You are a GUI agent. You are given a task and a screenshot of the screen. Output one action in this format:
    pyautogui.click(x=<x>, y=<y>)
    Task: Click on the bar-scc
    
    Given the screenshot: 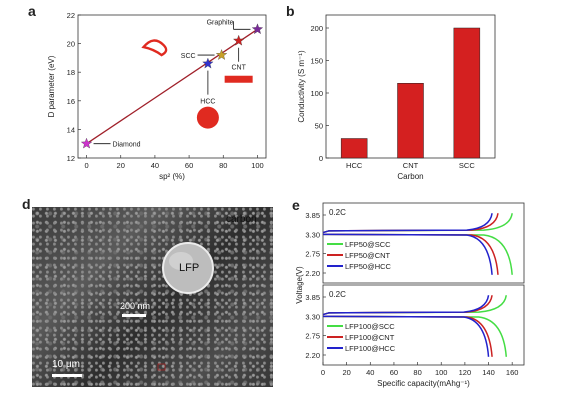 What is the action you would take?
    pyautogui.click(x=467, y=93)
    